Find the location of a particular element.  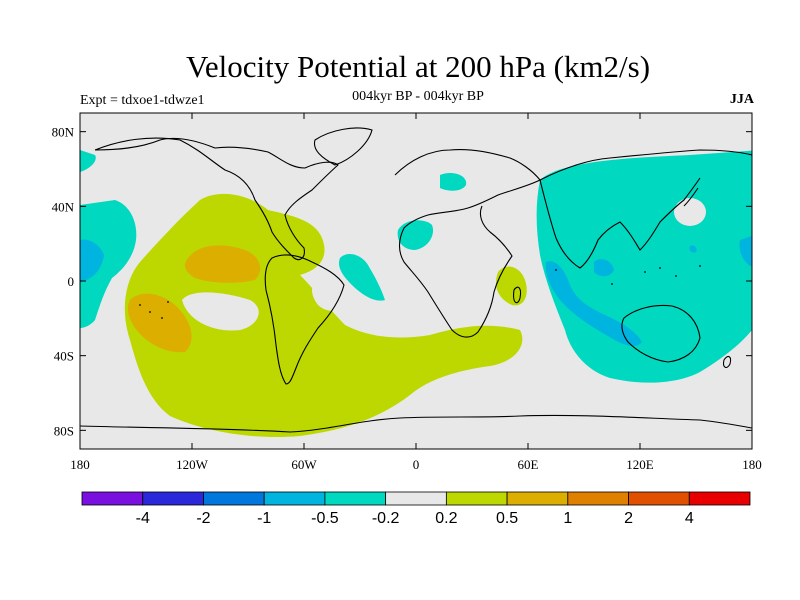

season-label: JJA is located at coordinates (741, 99).